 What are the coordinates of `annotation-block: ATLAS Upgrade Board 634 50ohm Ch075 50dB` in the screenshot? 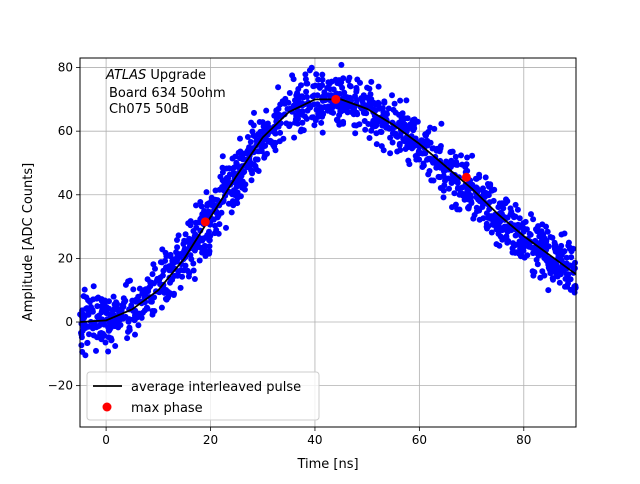 It's located at (165, 92).